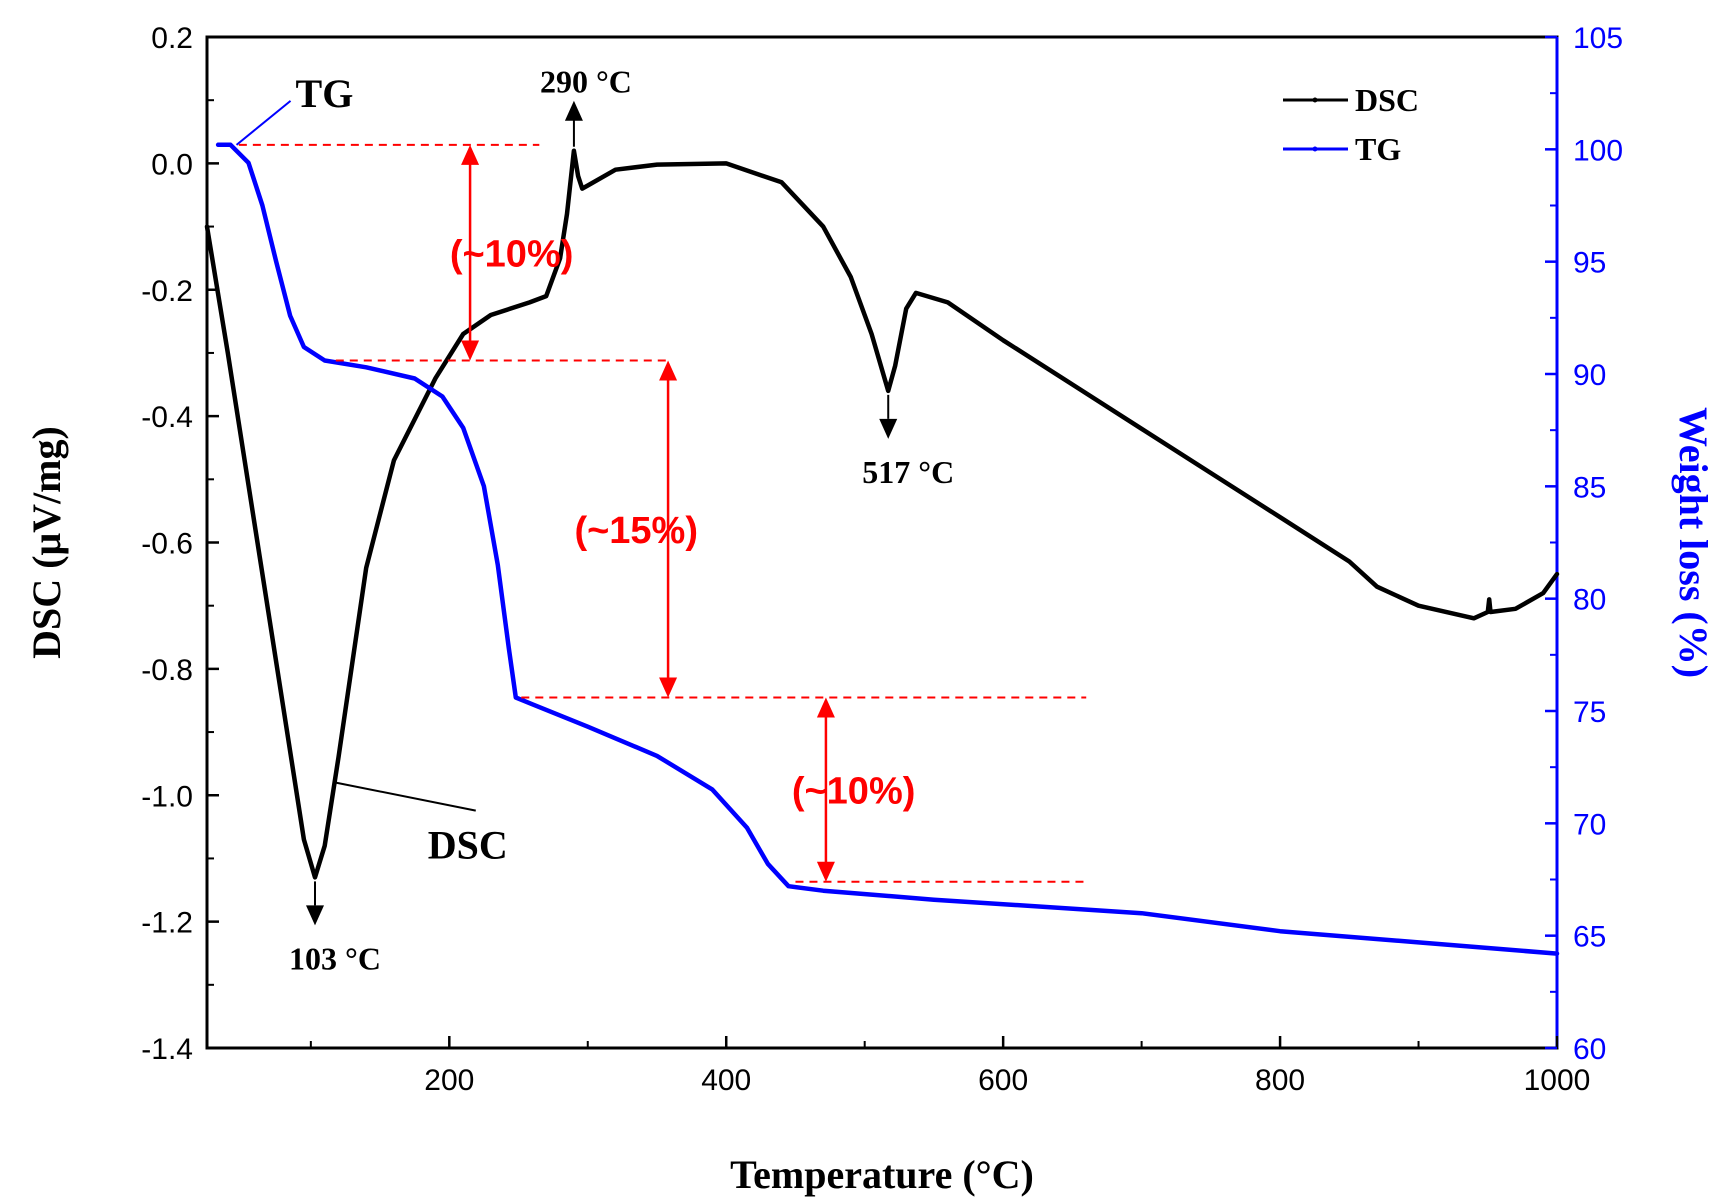  Describe the element at coordinates (167, 291) in the screenshot. I see `y-left-tick-label: -0.2` at that location.